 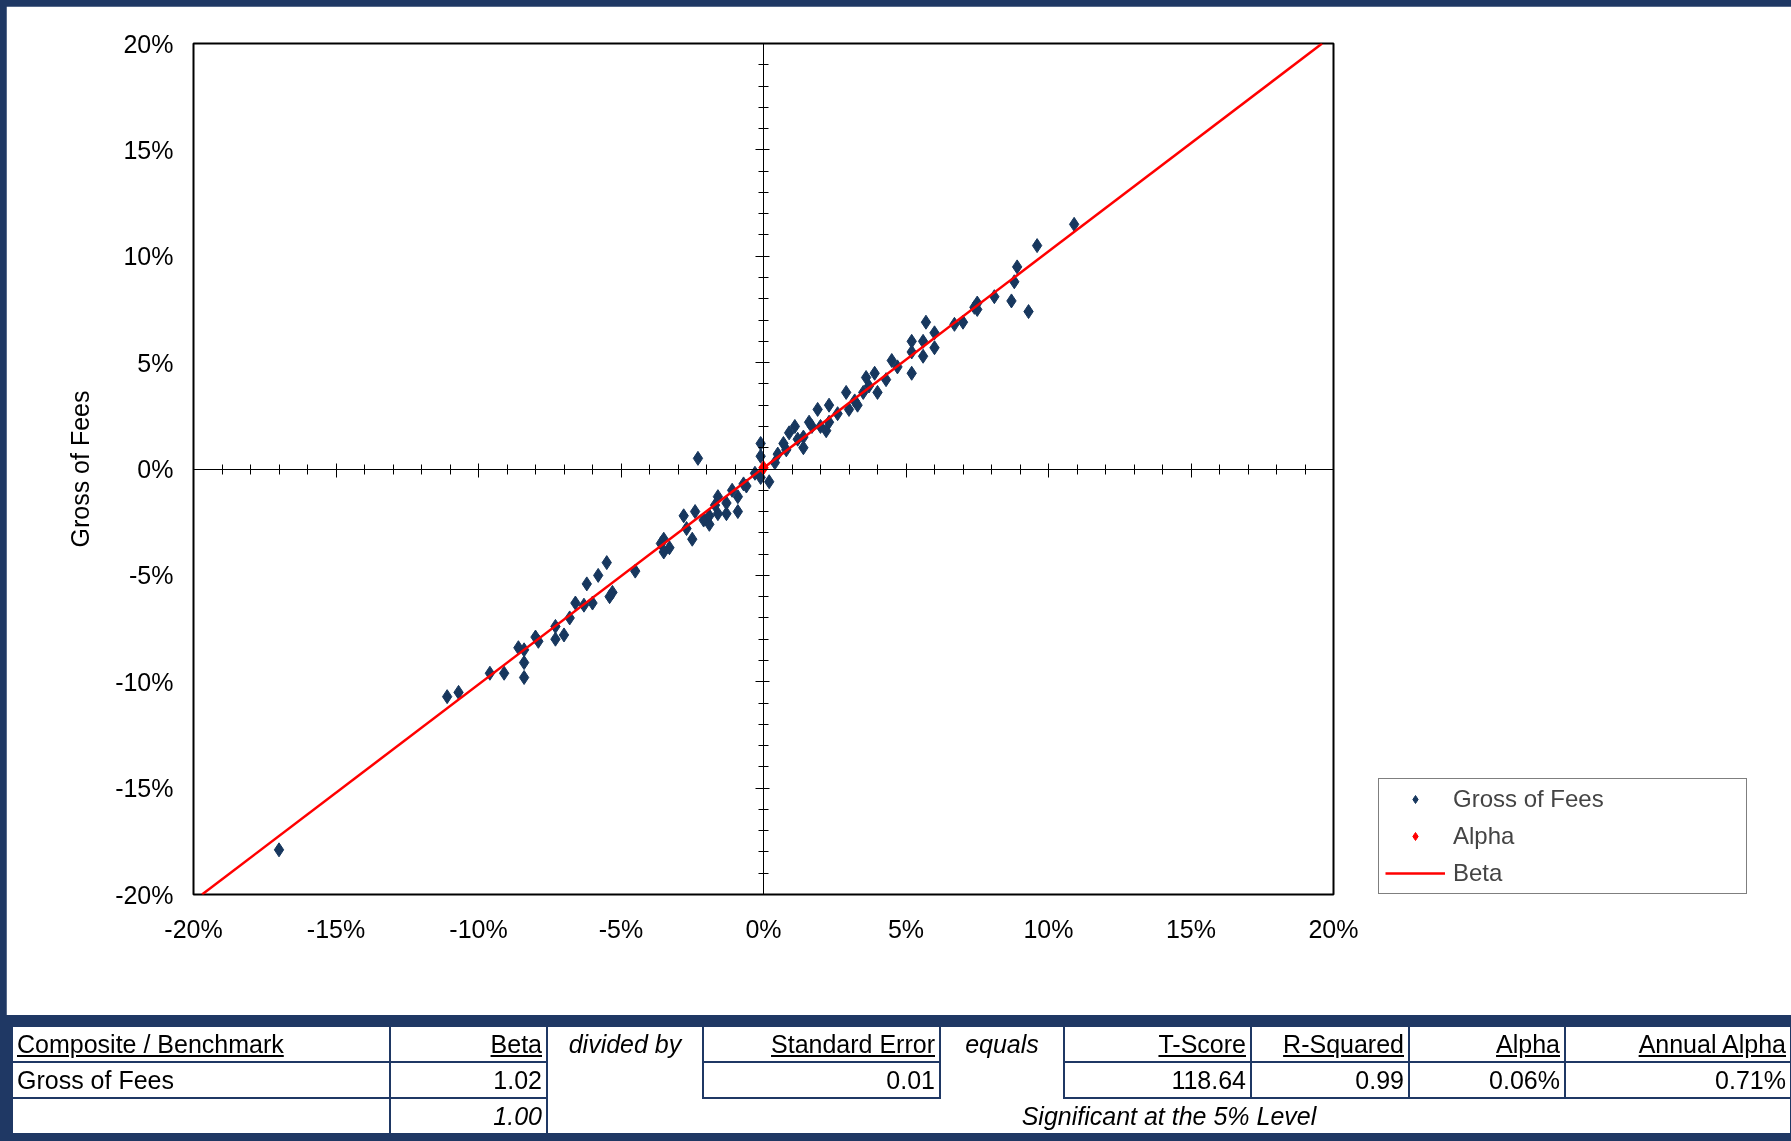 What do you see at coordinates (516, 1043) in the screenshot?
I see `text: Beta` at bounding box center [516, 1043].